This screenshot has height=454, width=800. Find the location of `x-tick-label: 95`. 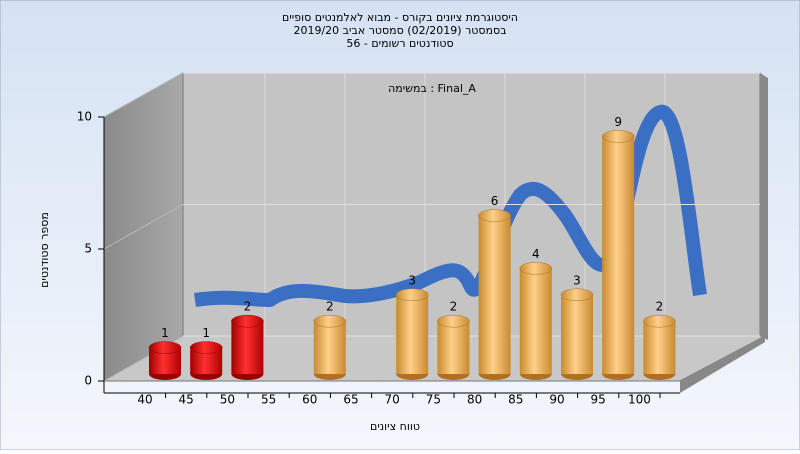

x-tick-label: 95 is located at coordinates (598, 400).